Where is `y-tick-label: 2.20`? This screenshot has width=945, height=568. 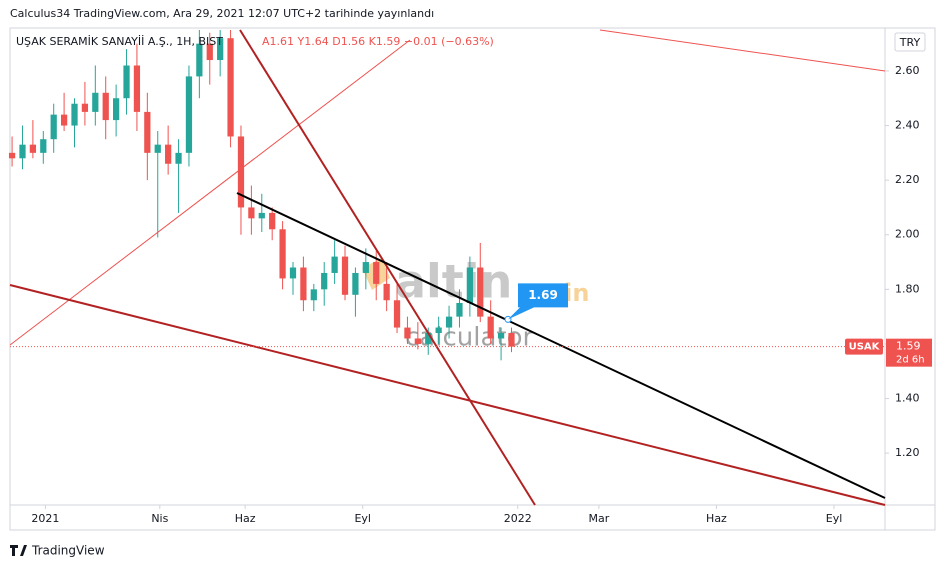 y-tick-label: 2.20 is located at coordinates (907, 179).